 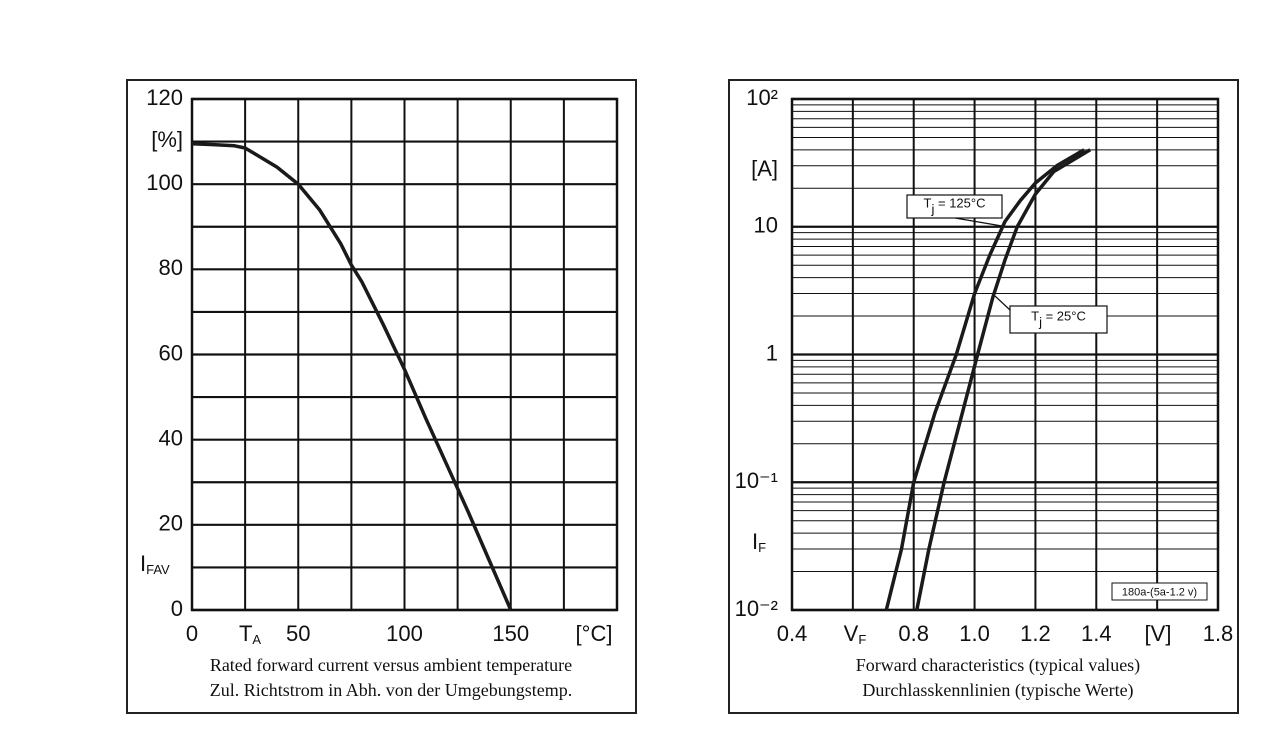 What do you see at coordinates (164, 97) in the screenshot?
I see `y-tick-label: 120` at bounding box center [164, 97].